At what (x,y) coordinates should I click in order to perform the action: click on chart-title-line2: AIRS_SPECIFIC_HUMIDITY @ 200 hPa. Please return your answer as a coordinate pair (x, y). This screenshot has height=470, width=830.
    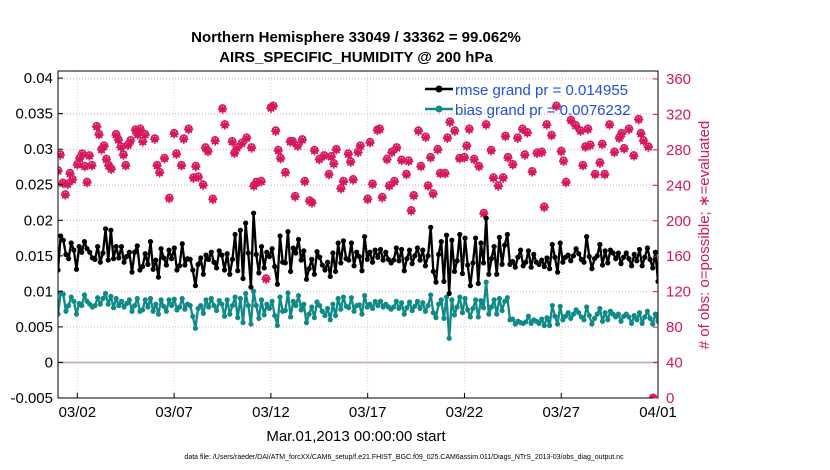
    Looking at the image, I should click on (356, 57).